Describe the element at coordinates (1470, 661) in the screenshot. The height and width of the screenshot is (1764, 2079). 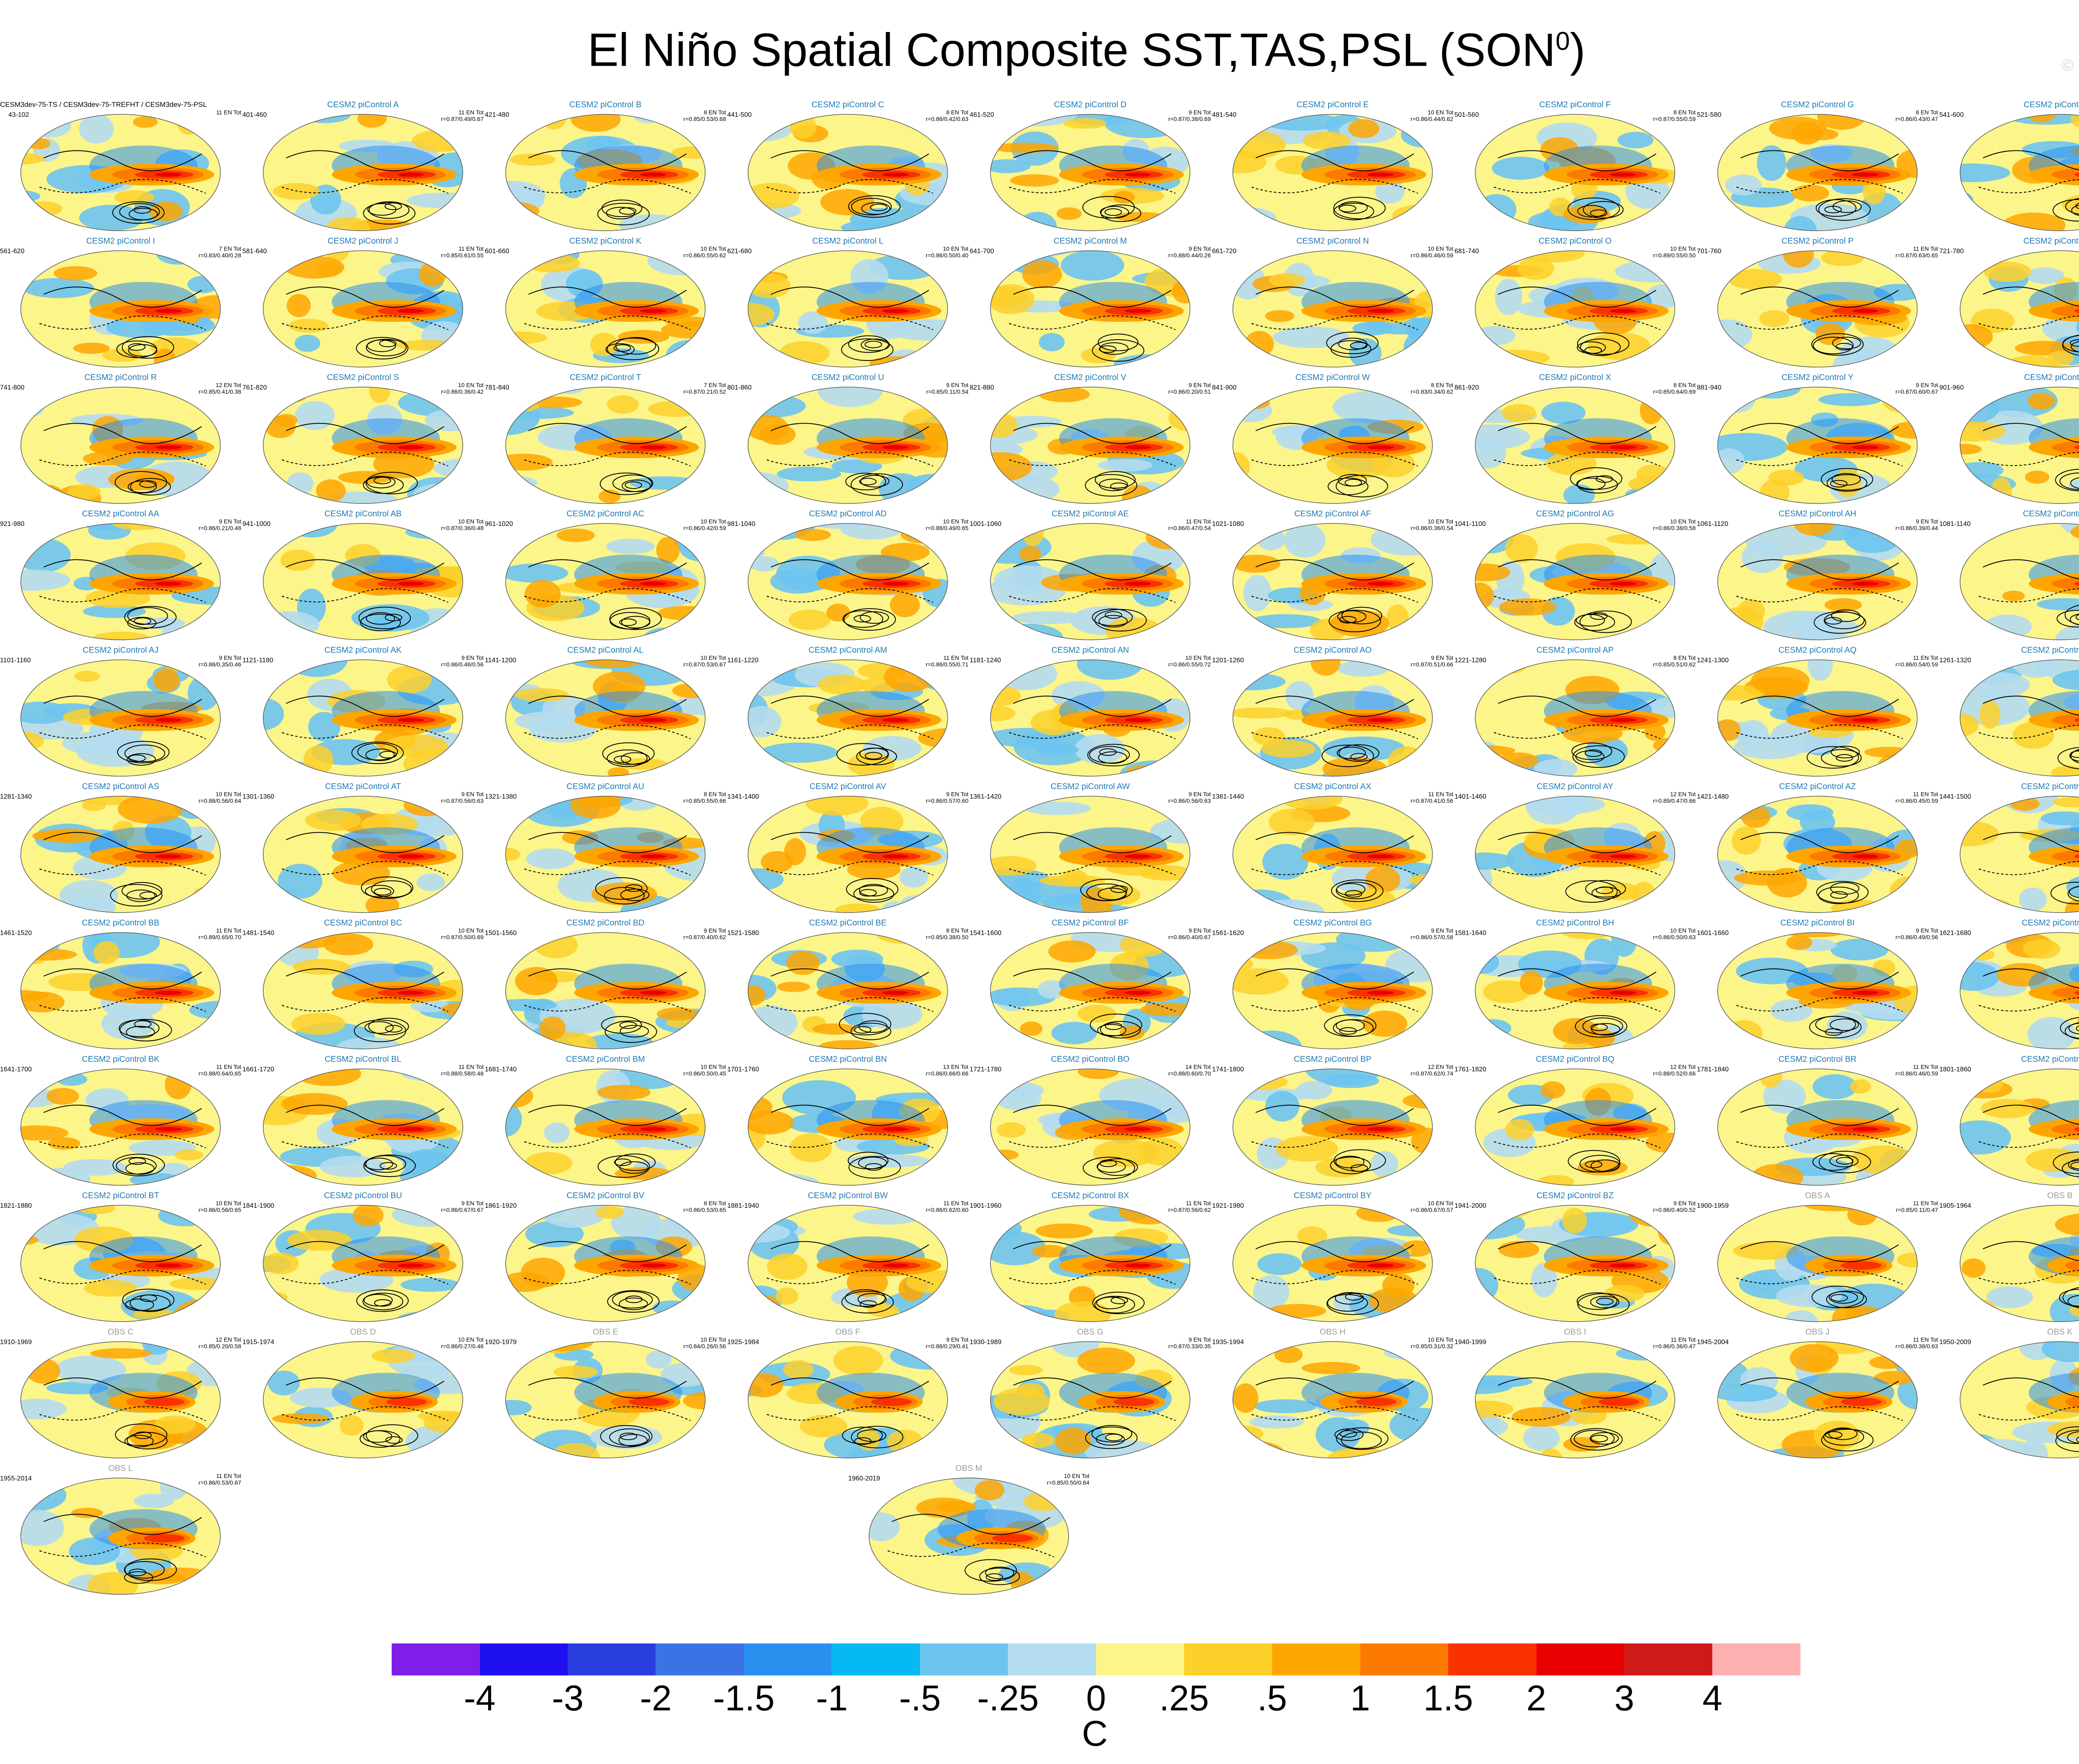
I see `panel-years: 1221-1280` at that location.